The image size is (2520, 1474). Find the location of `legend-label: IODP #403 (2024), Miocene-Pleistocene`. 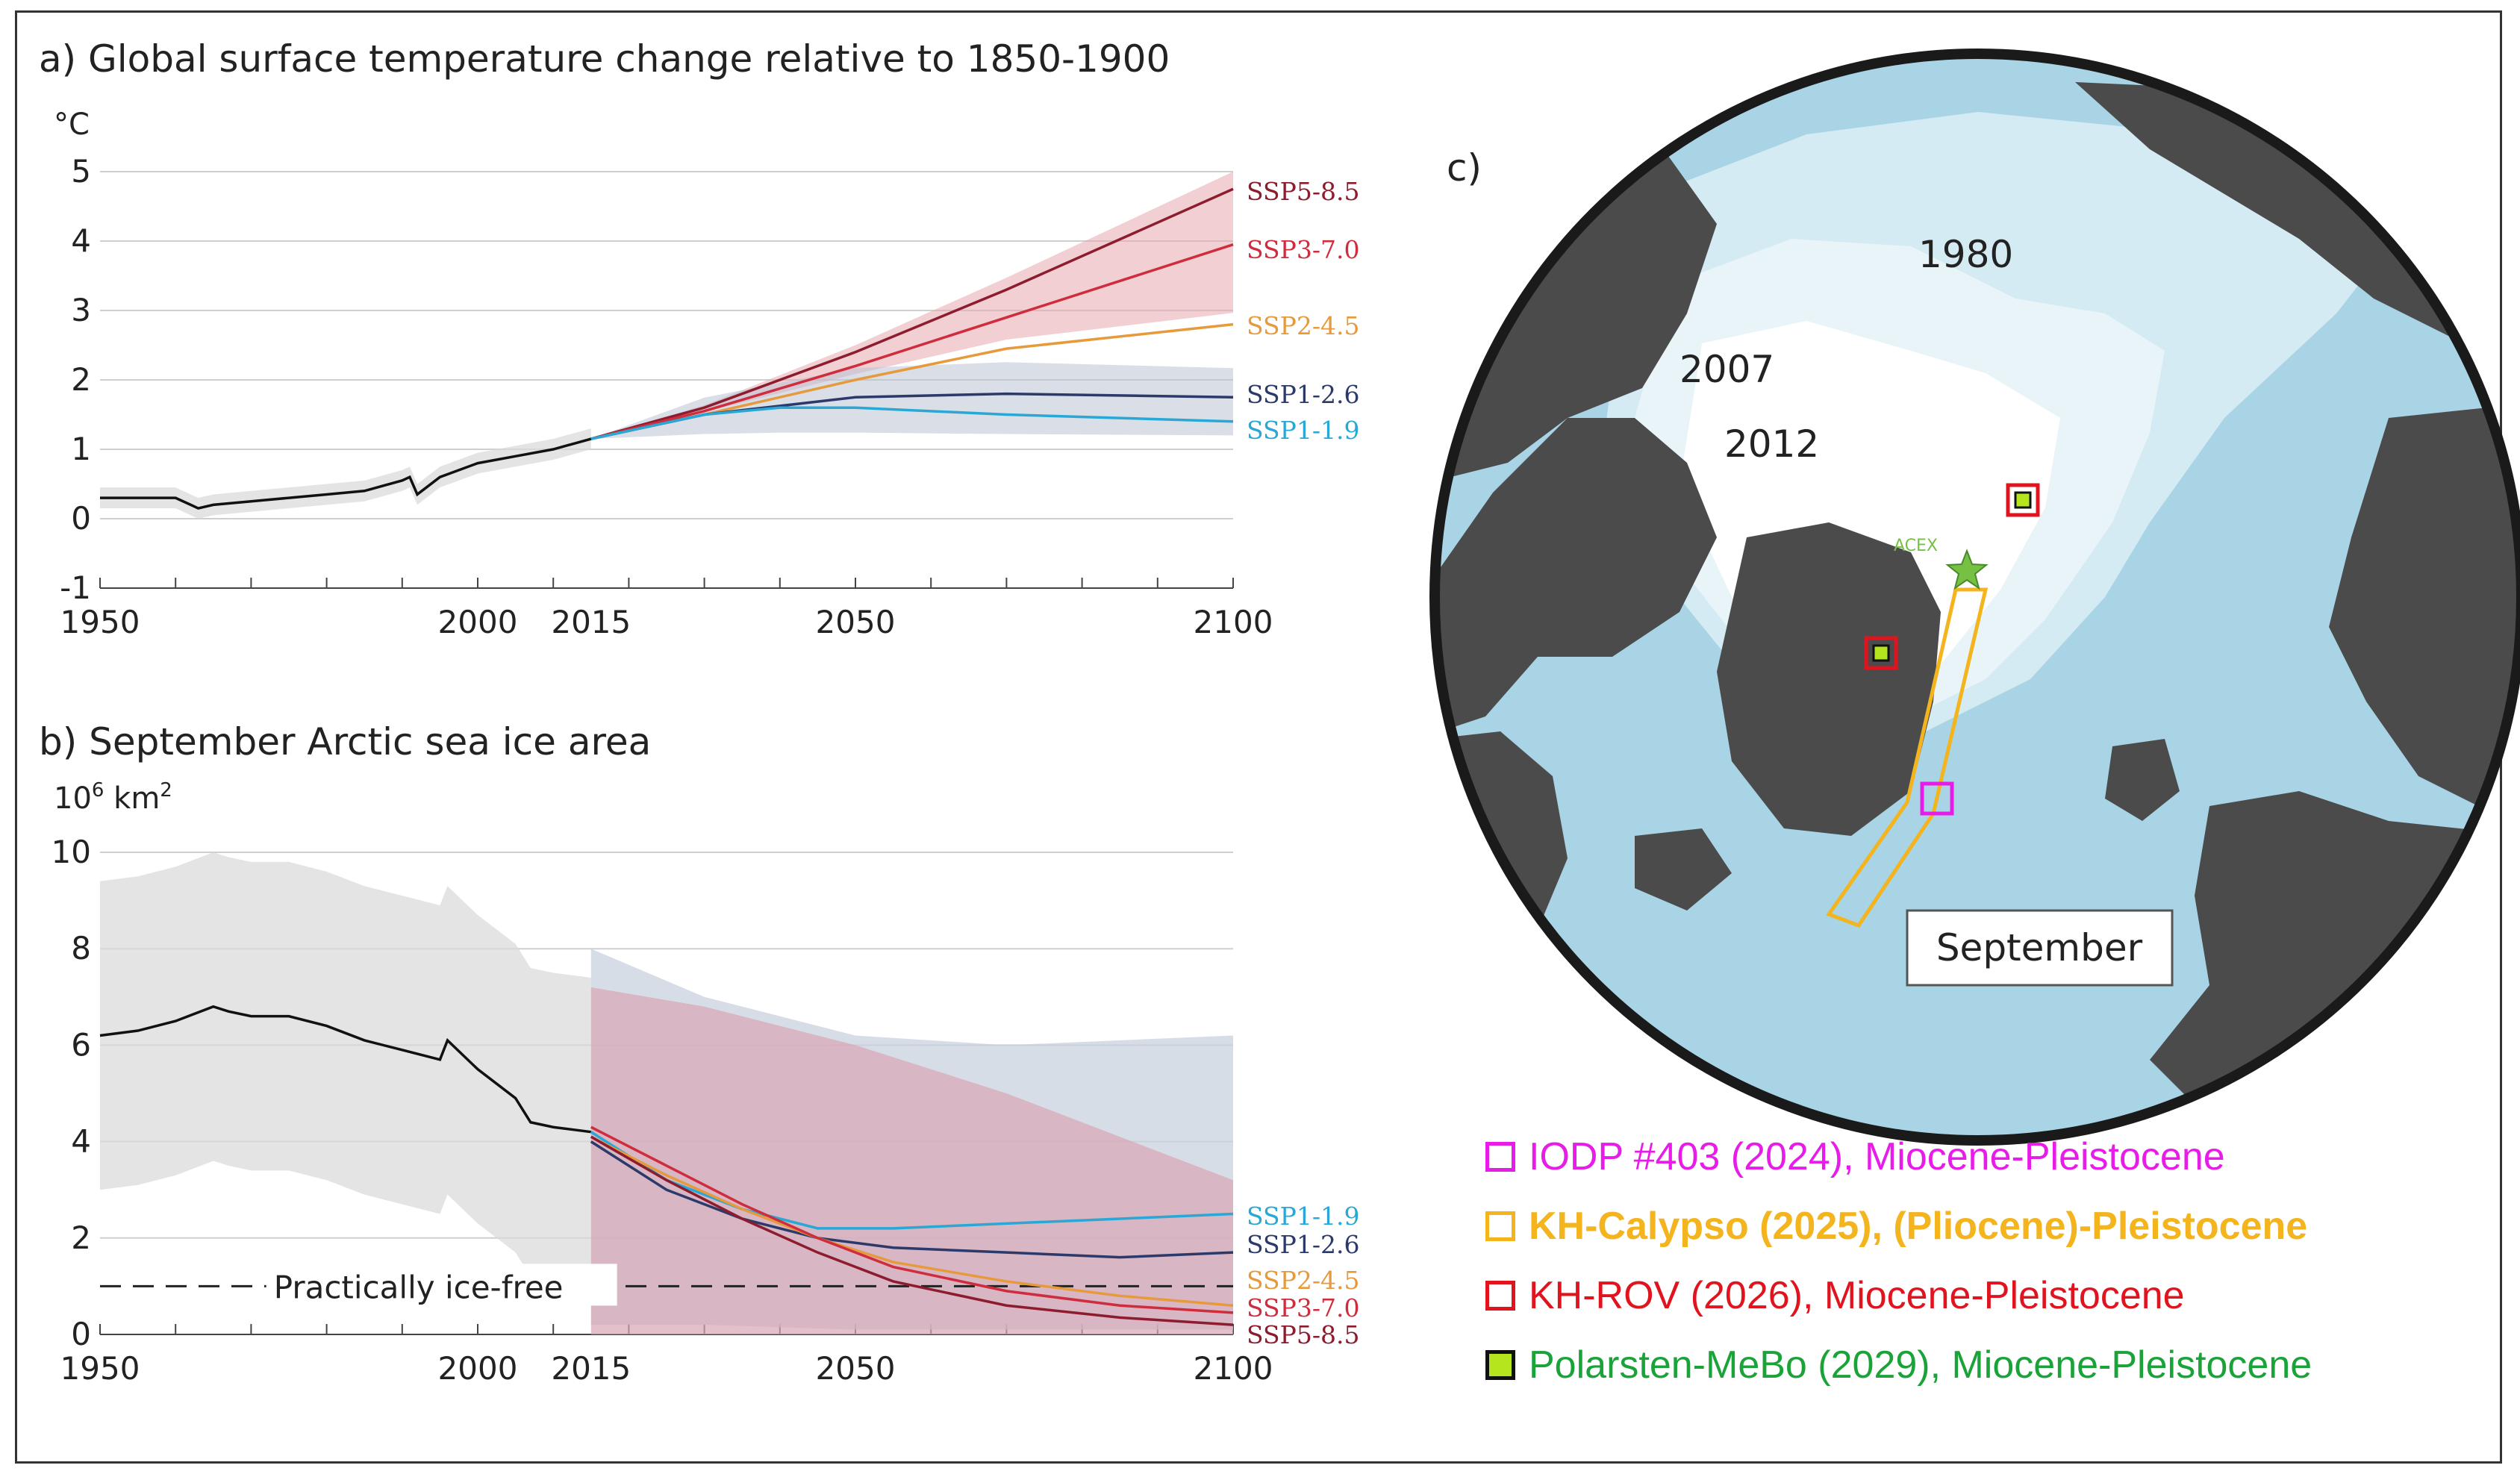

legend-label: IODP #403 (2024), Miocene-Pleistocene is located at coordinates (1877, 1156).